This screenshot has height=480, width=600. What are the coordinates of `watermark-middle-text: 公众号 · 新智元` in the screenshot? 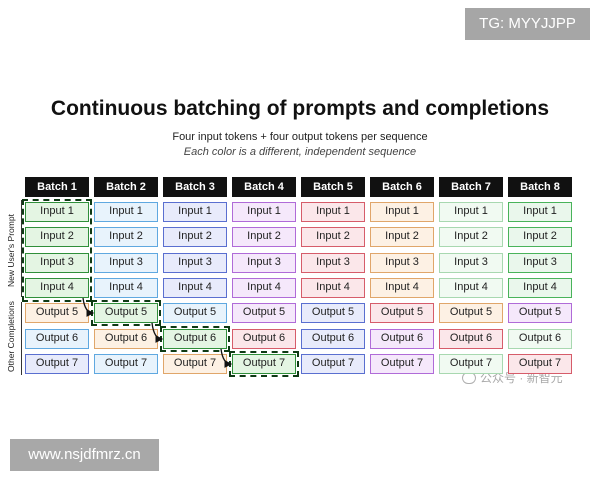 It's located at (521, 378).